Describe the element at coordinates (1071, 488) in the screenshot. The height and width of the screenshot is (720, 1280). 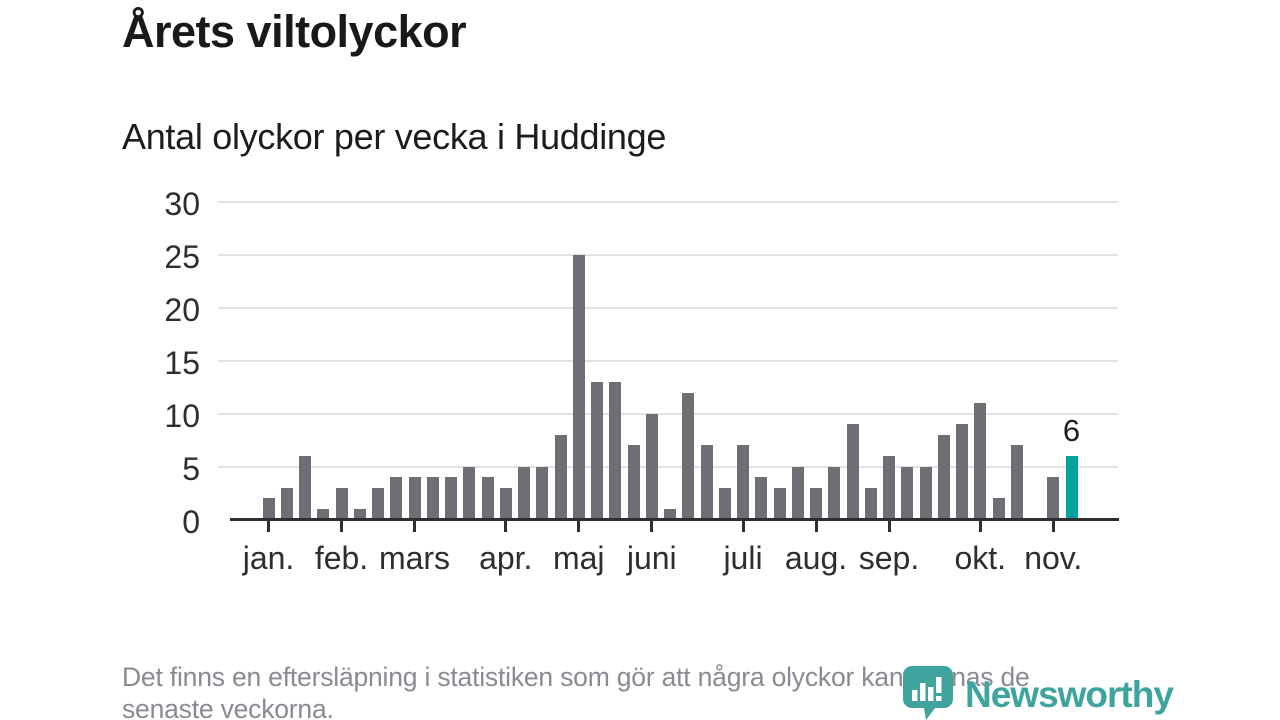
I see `bar-highlight` at that location.